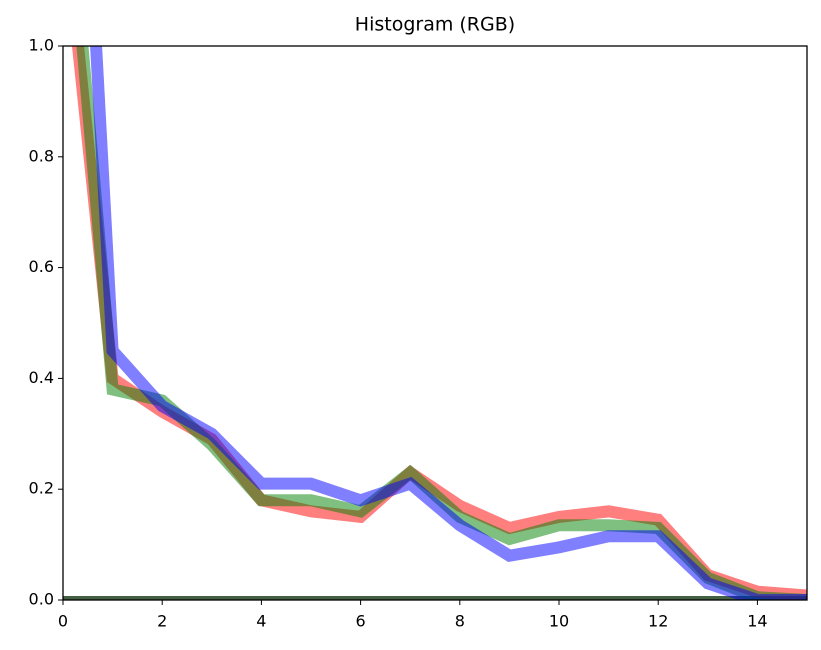 The height and width of the screenshot is (650, 821). Describe the element at coordinates (63, 621) in the screenshot. I see `x-tick-label: 0` at that location.